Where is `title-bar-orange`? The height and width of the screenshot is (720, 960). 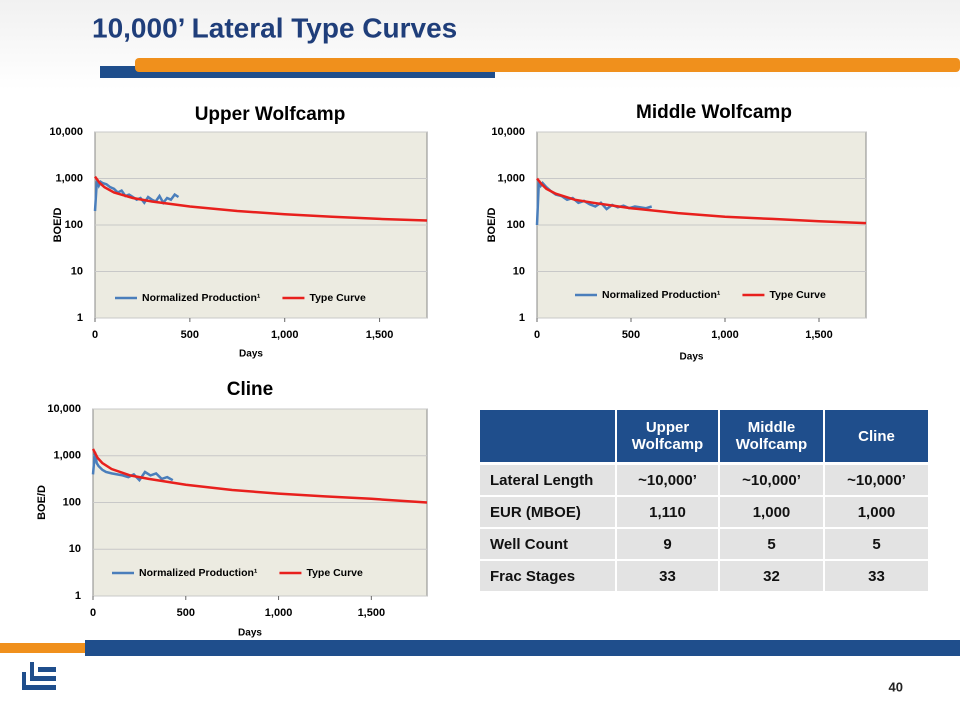 title-bar-orange is located at coordinates (547, 65).